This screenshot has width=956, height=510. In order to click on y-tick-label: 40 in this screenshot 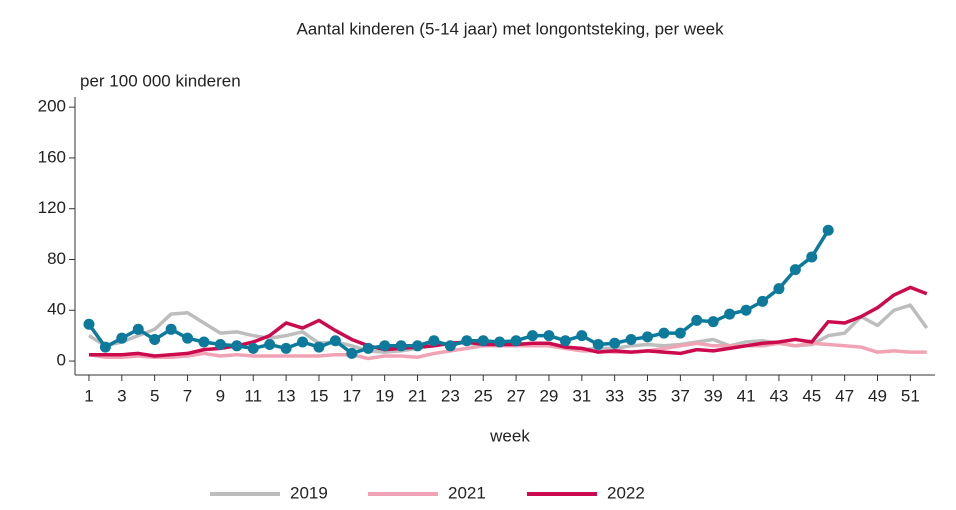, I will do `click(56, 309)`.